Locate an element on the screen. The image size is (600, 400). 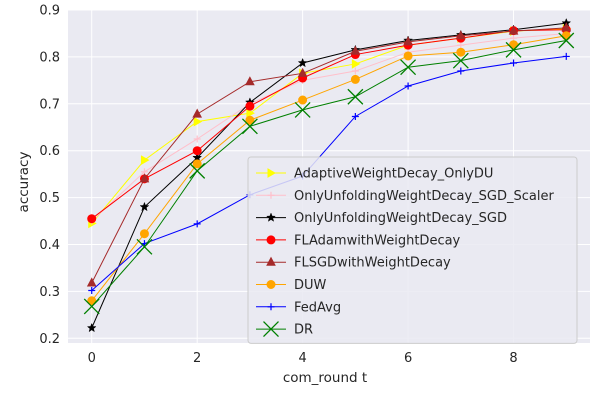
legend-label: OnlyUnfoldingWeightDecay_SGD_Scaler is located at coordinates (424, 196).